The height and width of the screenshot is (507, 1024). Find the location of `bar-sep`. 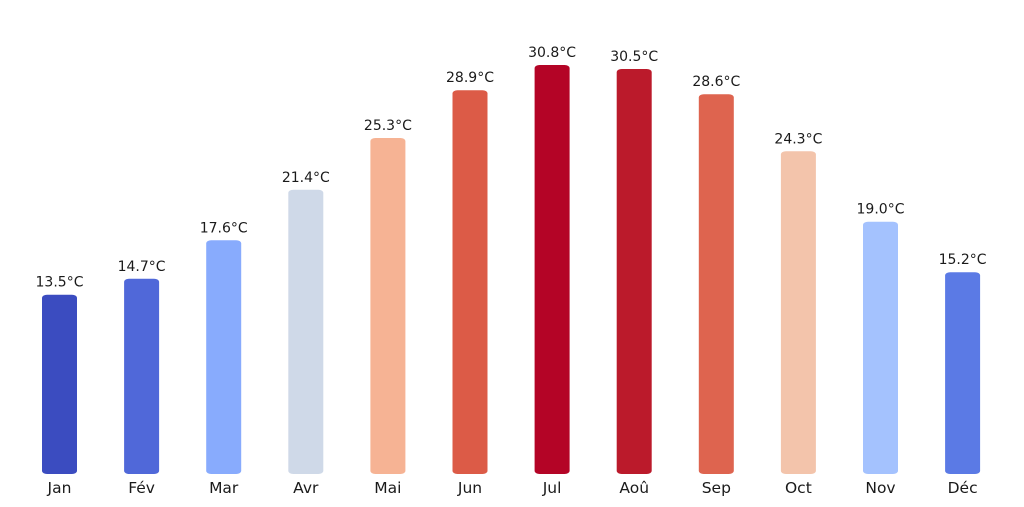

bar-sep is located at coordinates (716, 284).